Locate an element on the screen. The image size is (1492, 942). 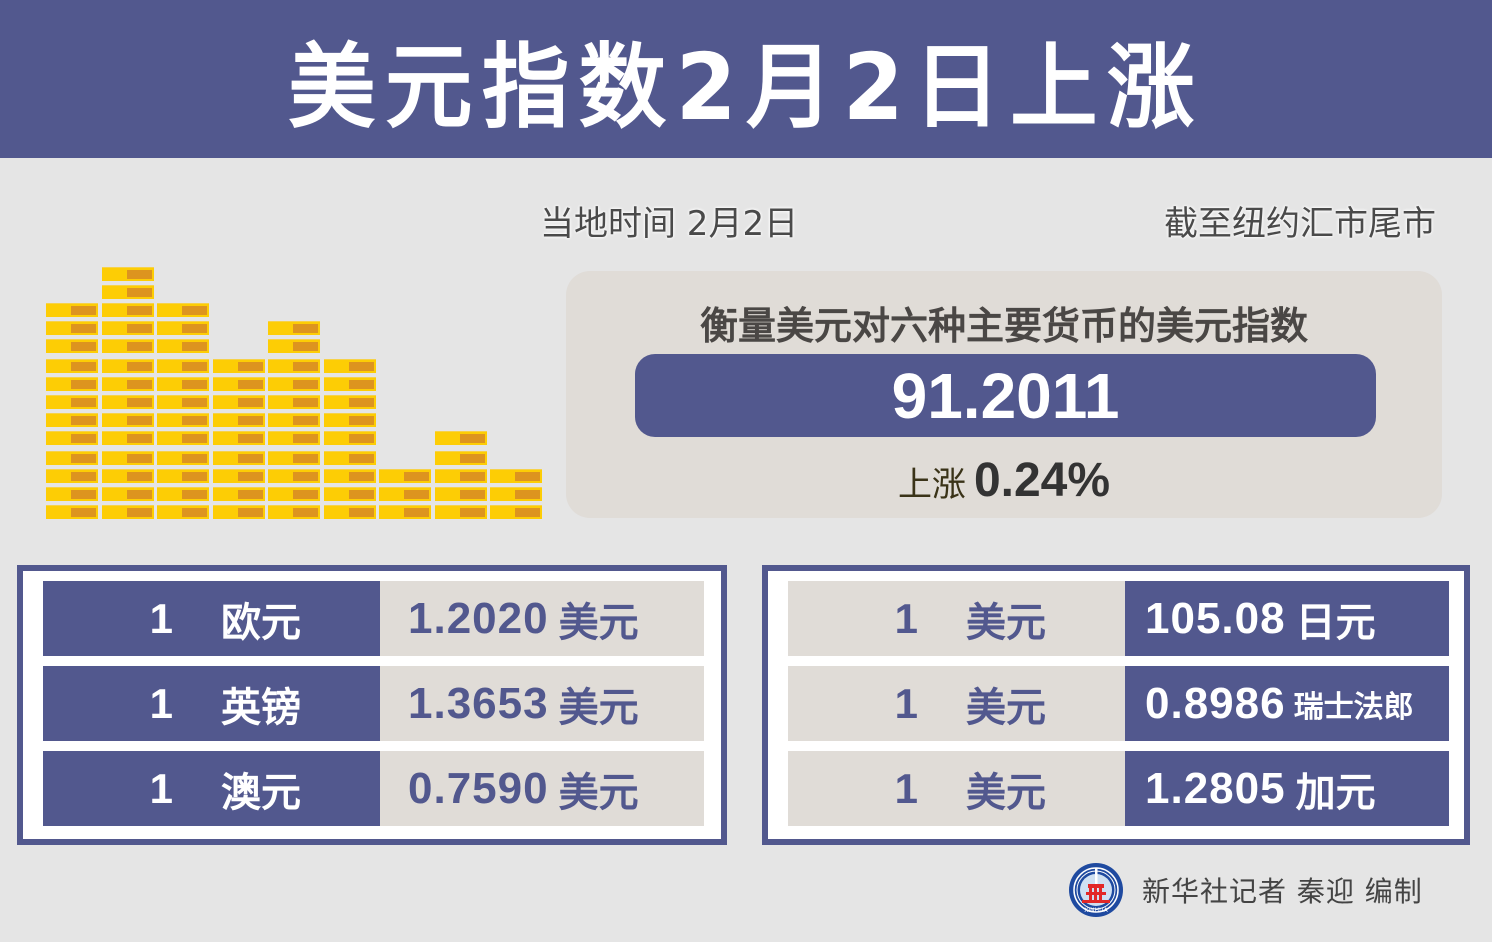
table-row: 1 英镑 1.3653 美元 is located at coordinates (373, 703).